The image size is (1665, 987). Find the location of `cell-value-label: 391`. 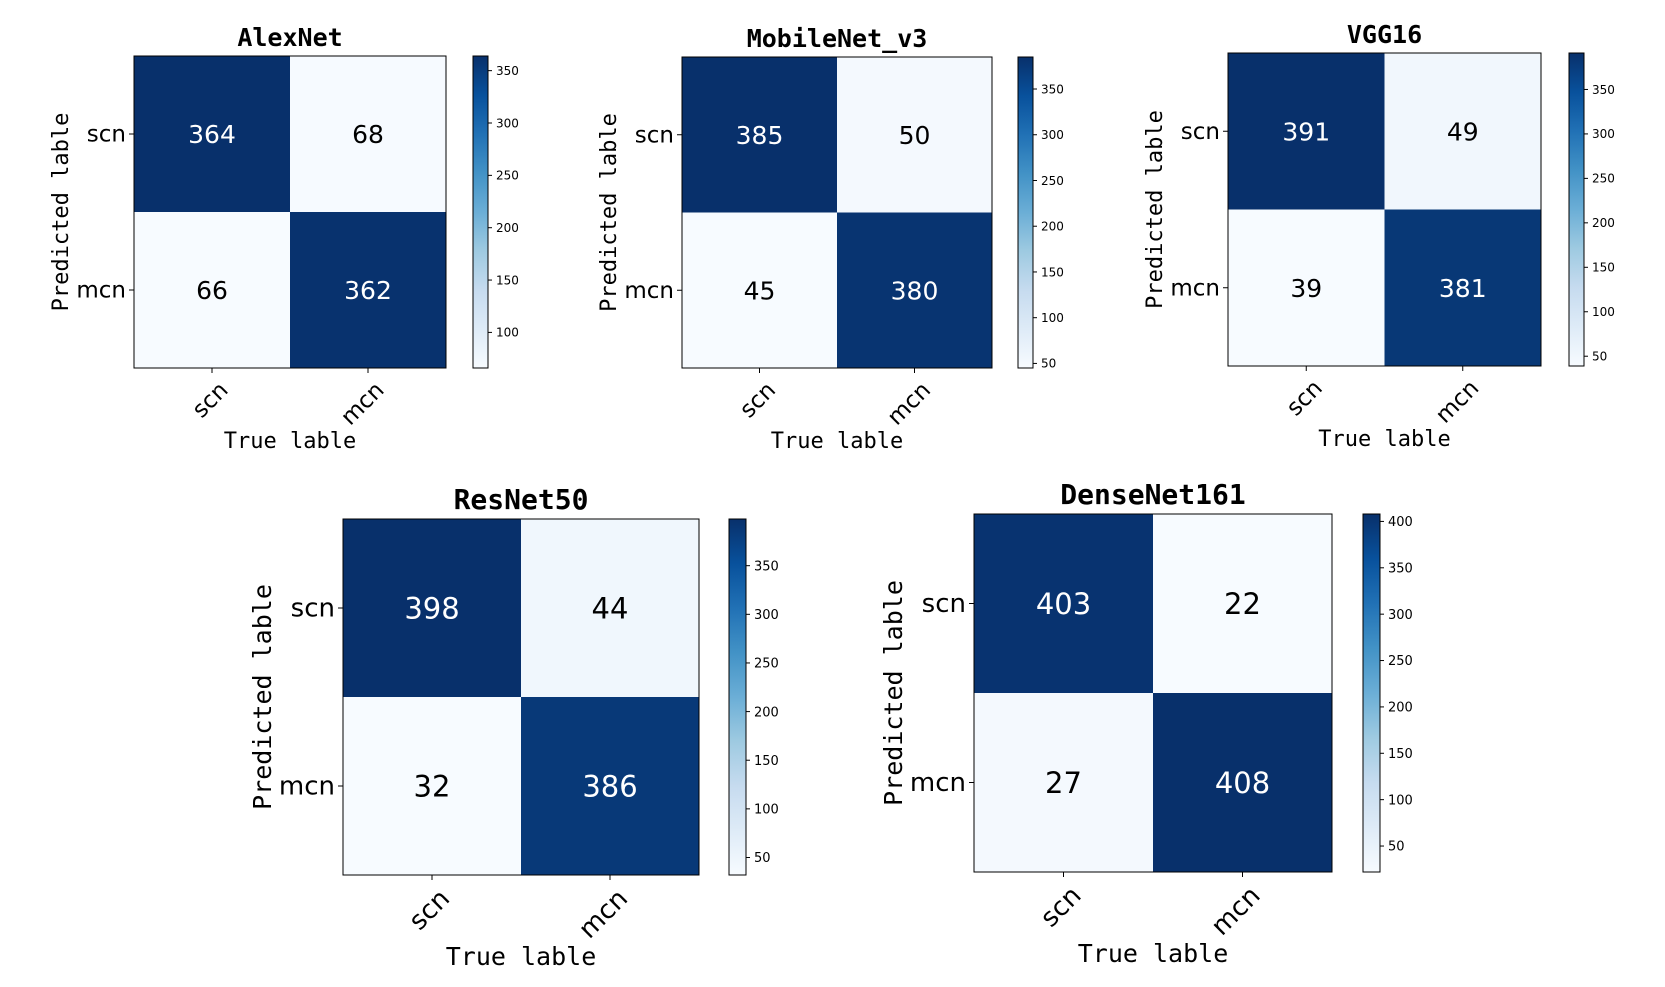

cell-value-label: 391 is located at coordinates (1306, 131).